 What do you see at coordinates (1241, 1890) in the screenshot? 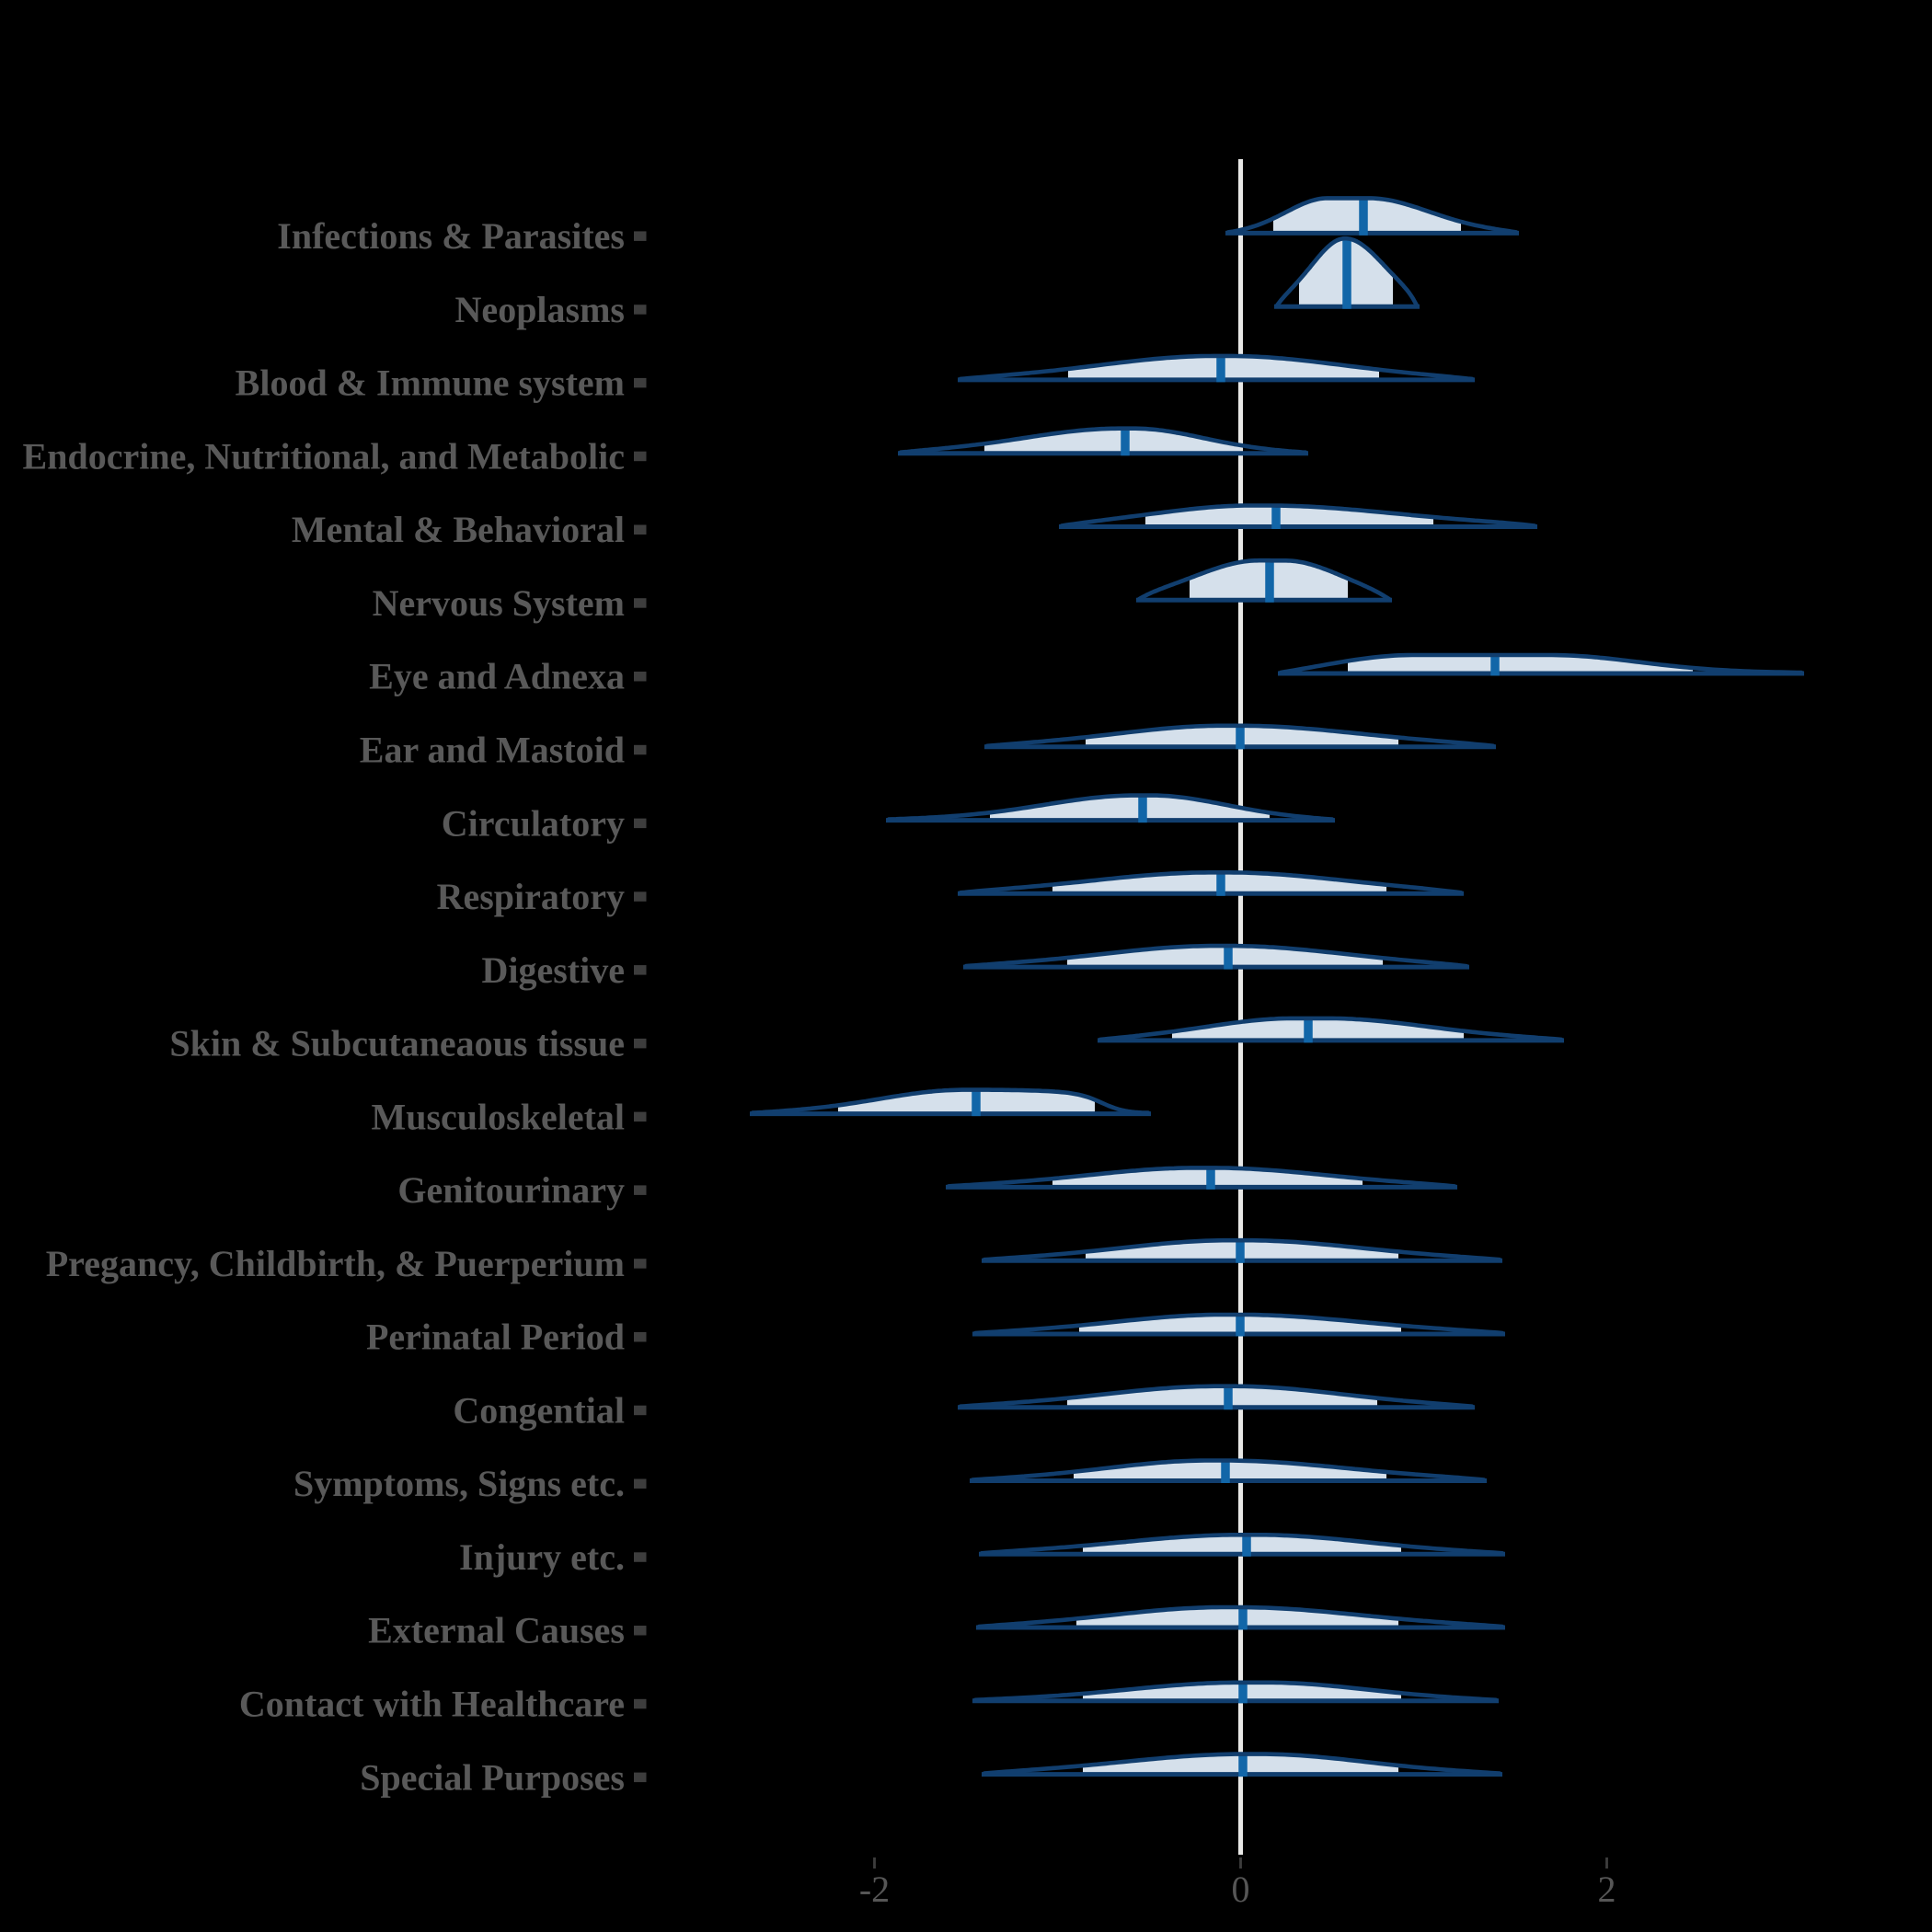
I see `svg-text: 0` at bounding box center [1241, 1890].